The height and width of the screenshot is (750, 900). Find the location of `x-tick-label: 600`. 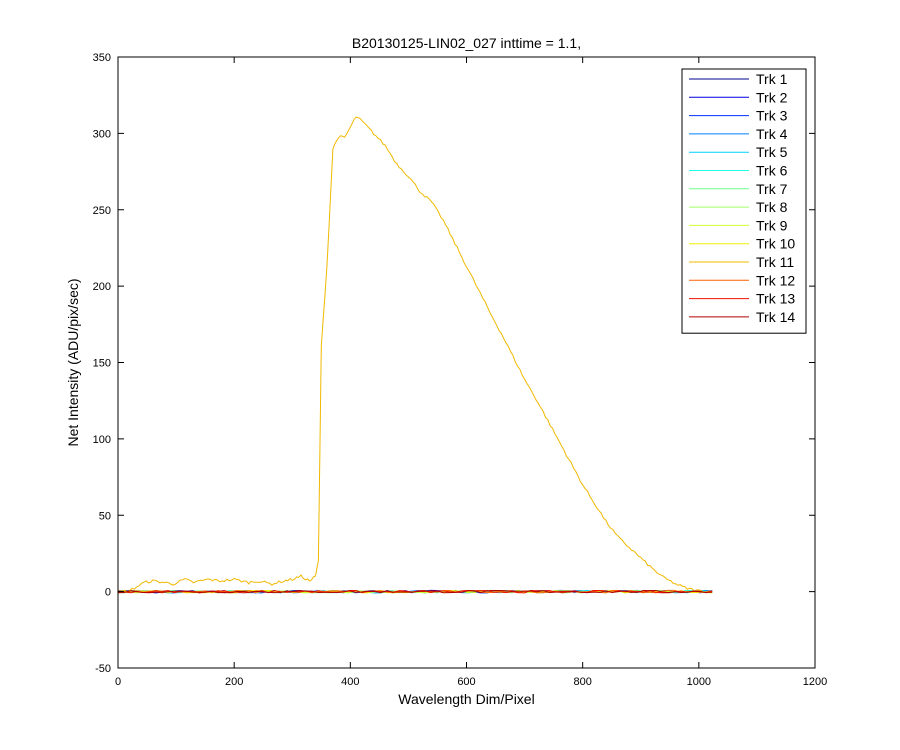

x-tick-label: 600 is located at coordinates (466, 682).